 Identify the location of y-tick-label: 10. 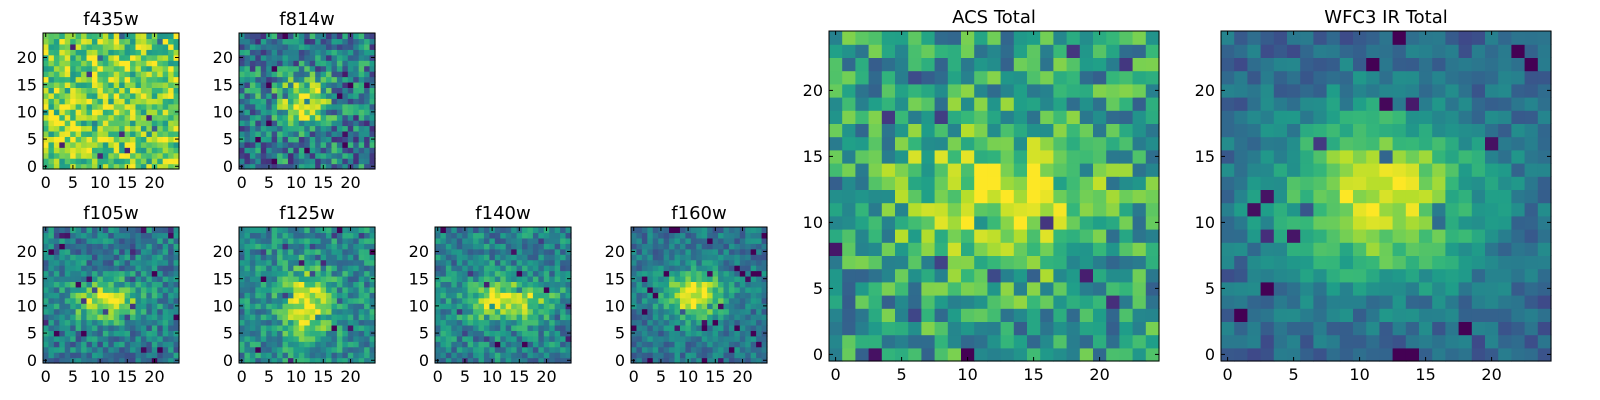
(27, 305).